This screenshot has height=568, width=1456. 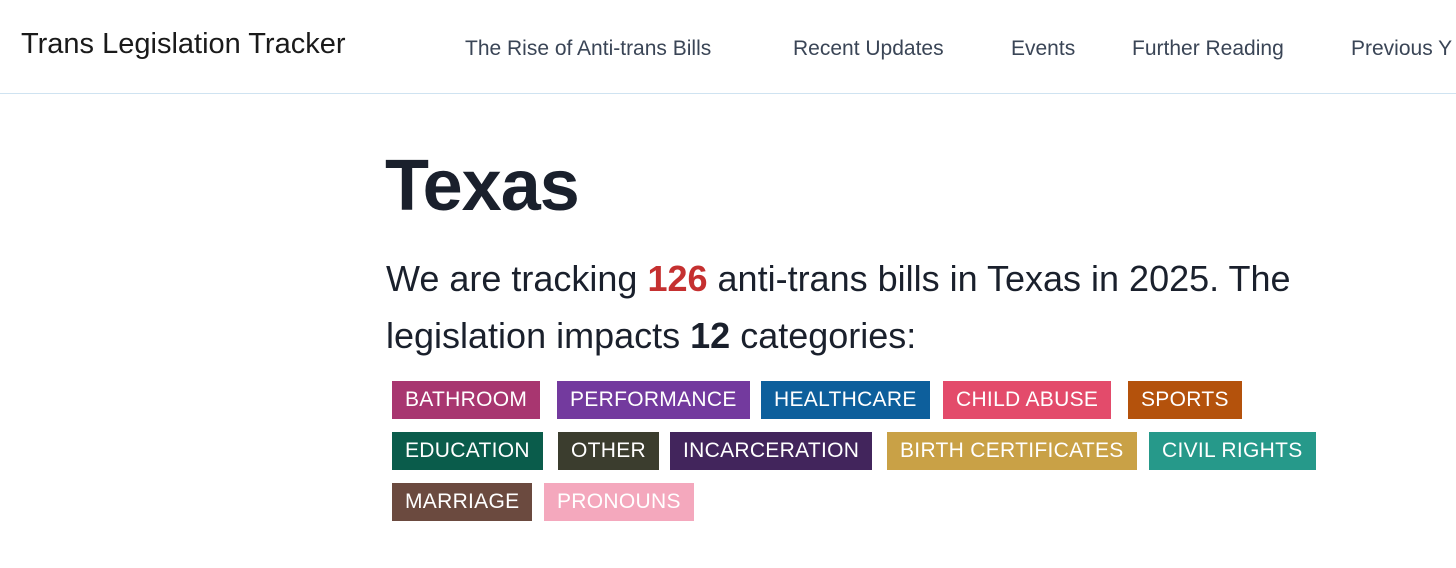 What do you see at coordinates (467, 451) in the screenshot?
I see `category-tag-education: EDUCATION` at bounding box center [467, 451].